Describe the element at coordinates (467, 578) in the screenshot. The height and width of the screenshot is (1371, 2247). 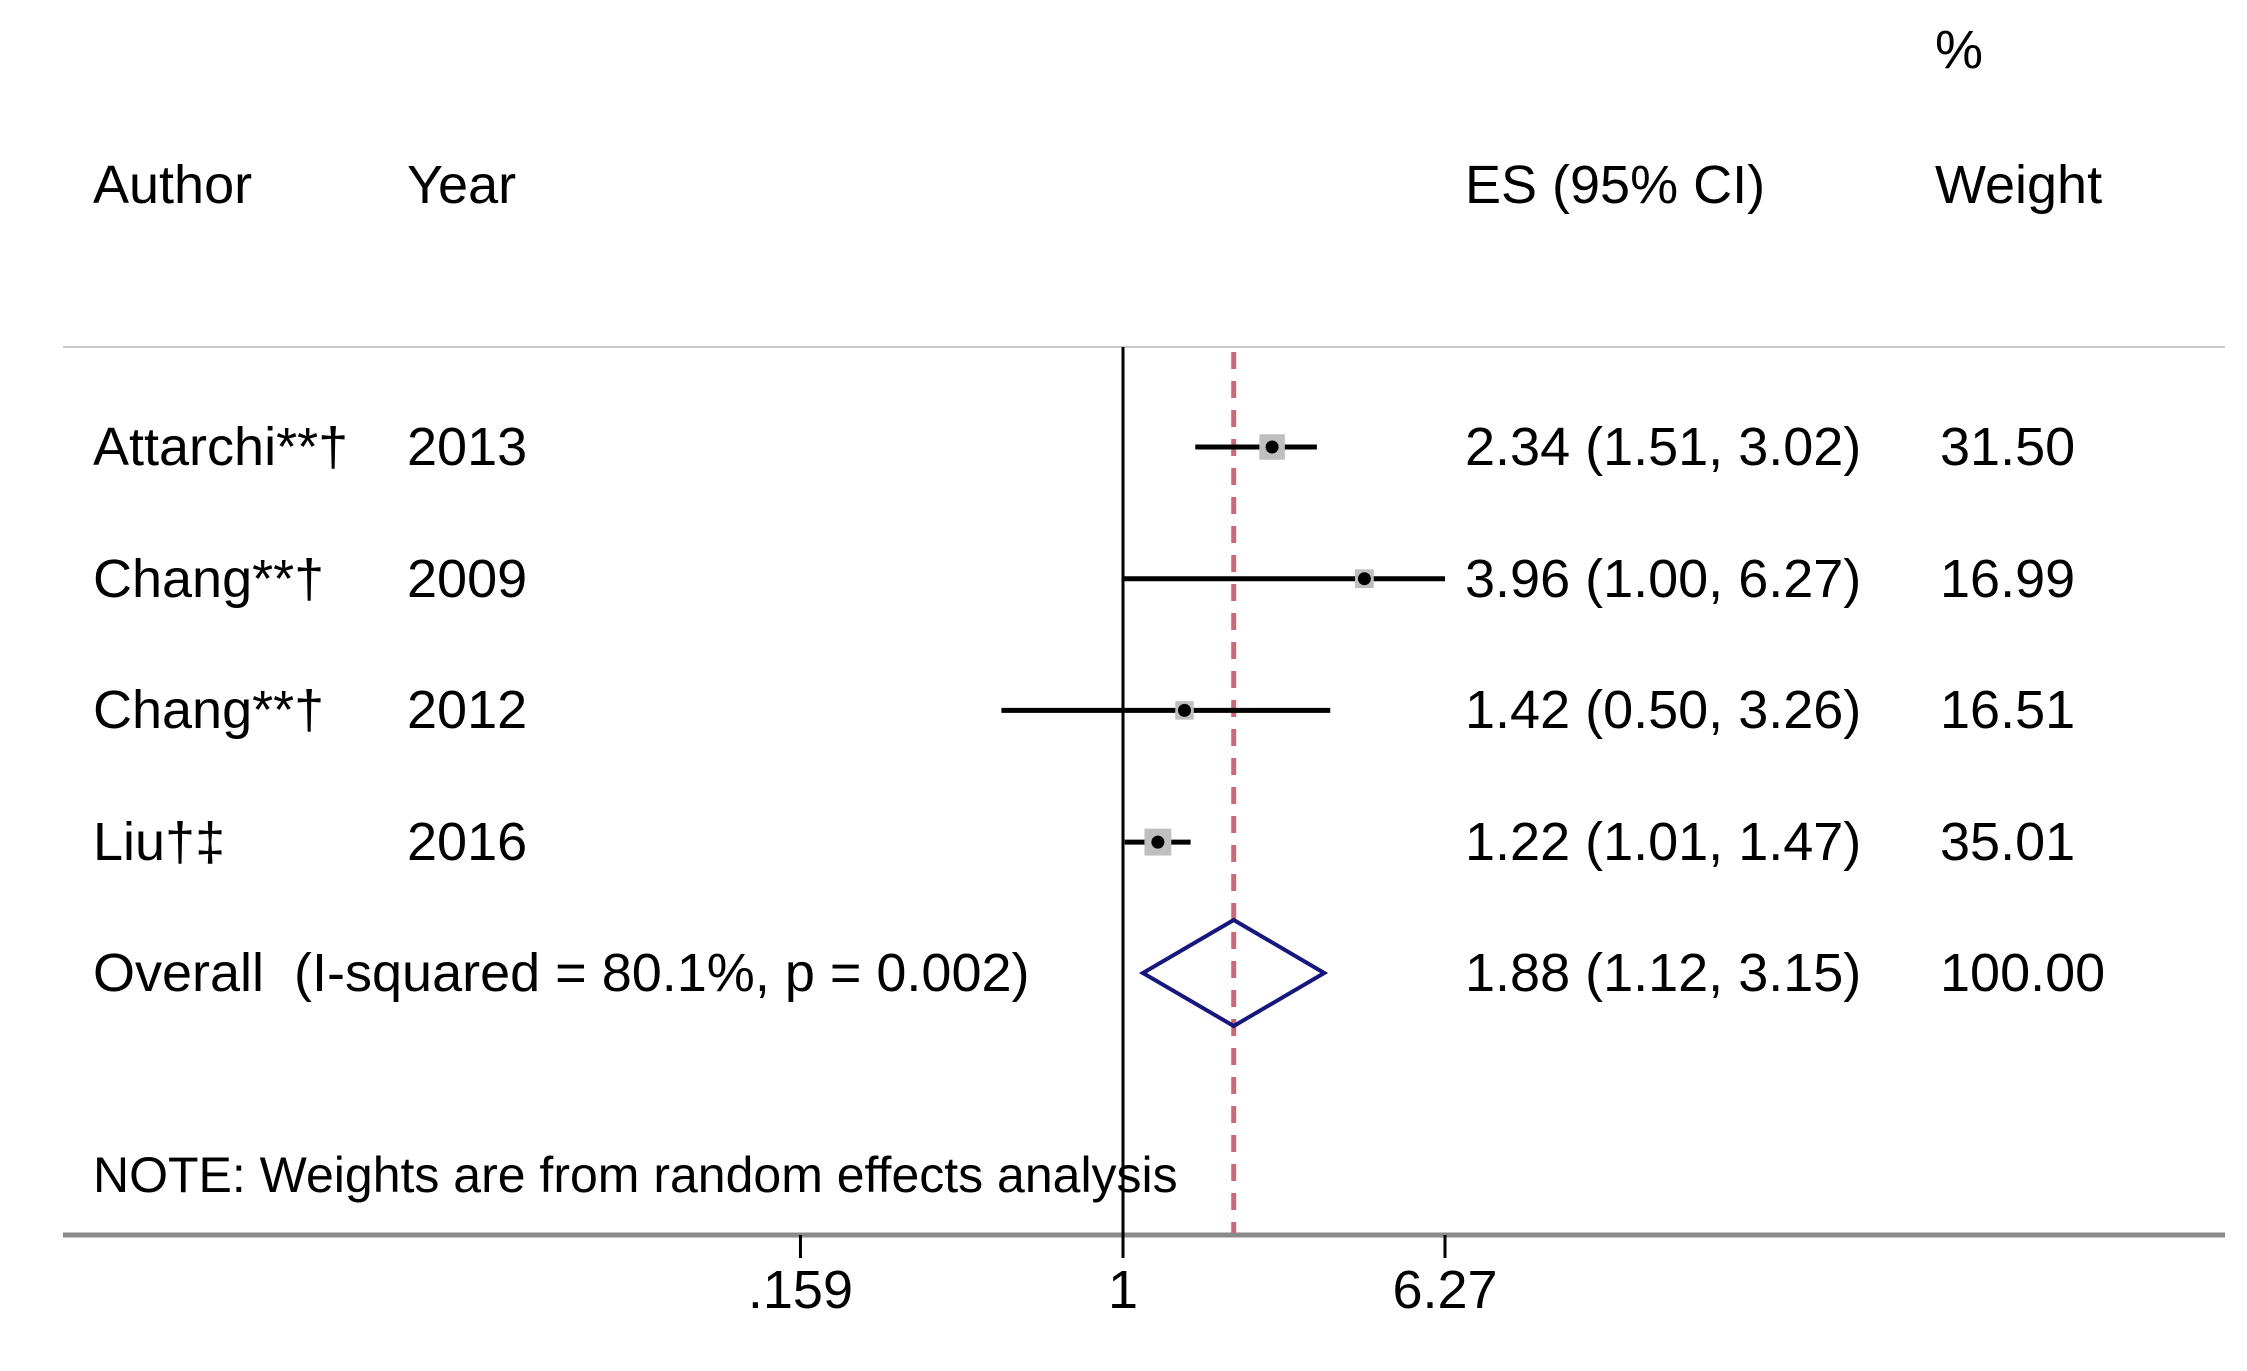
I see `study-year-label: 2009` at that location.